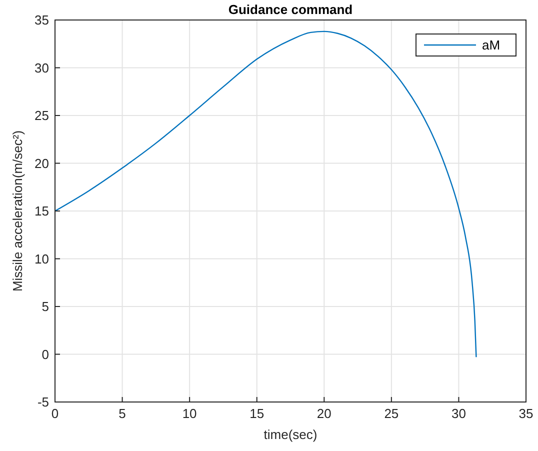 The height and width of the screenshot is (451, 538). What do you see at coordinates (324, 413) in the screenshot?
I see `x-tick-label: 20` at bounding box center [324, 413].